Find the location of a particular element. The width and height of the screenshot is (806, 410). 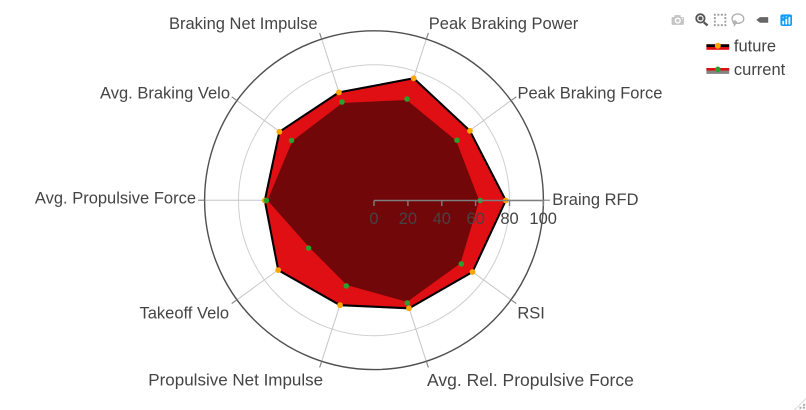

svg-text: 0 is located at coordinates (373, 219).